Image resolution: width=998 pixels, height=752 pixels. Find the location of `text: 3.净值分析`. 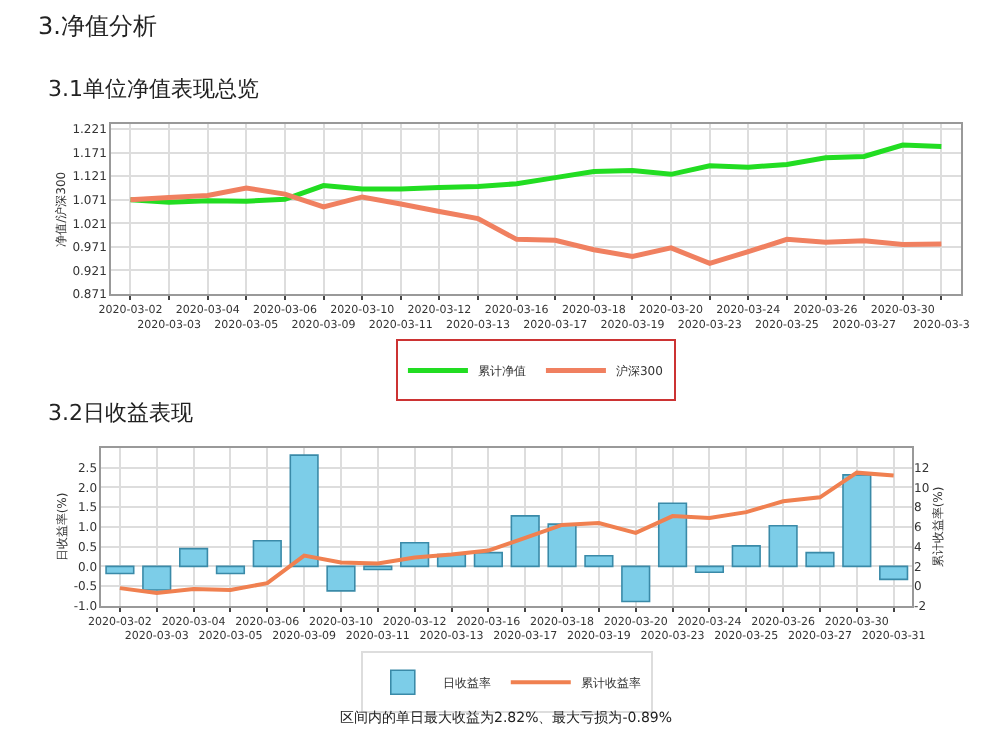

text: 3.净值分析 is located at coordinates (97, 26).